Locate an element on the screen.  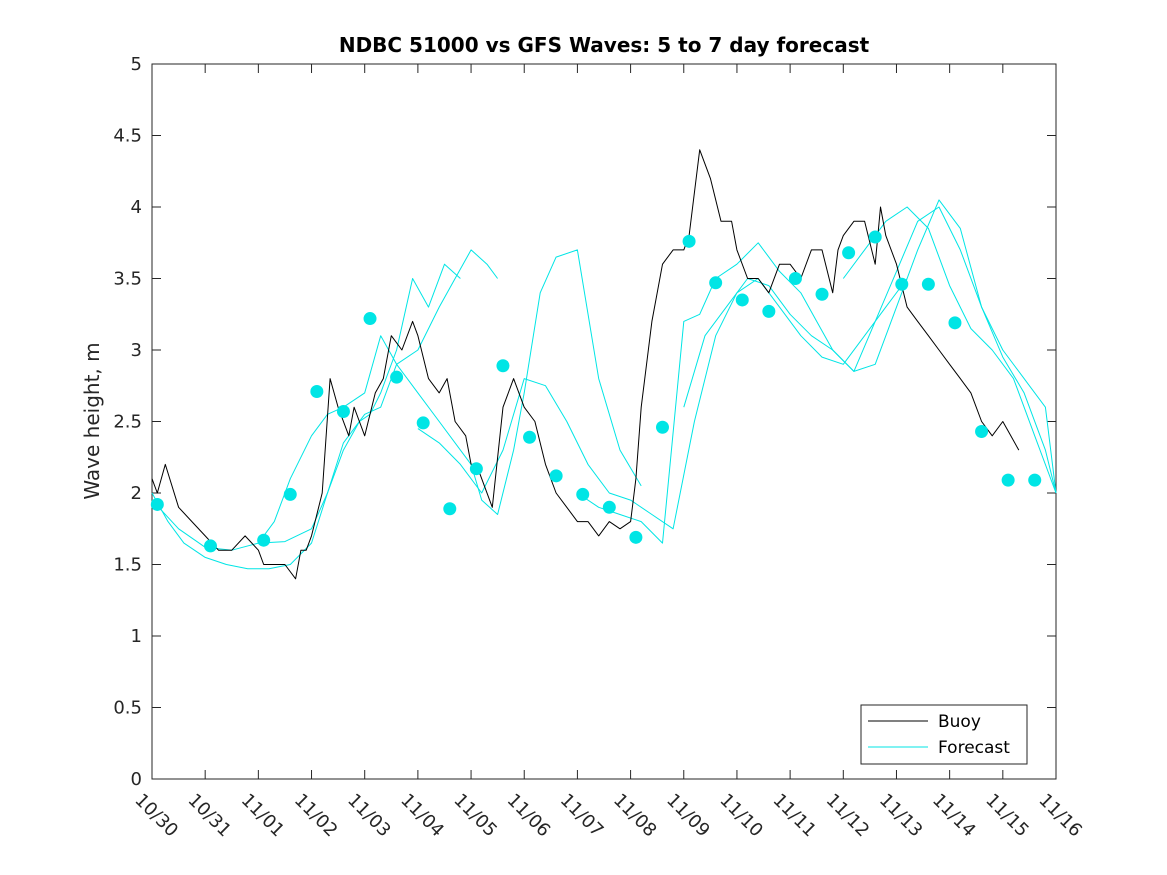
y-tick-label: 3 is located at coordinates (136, 350).